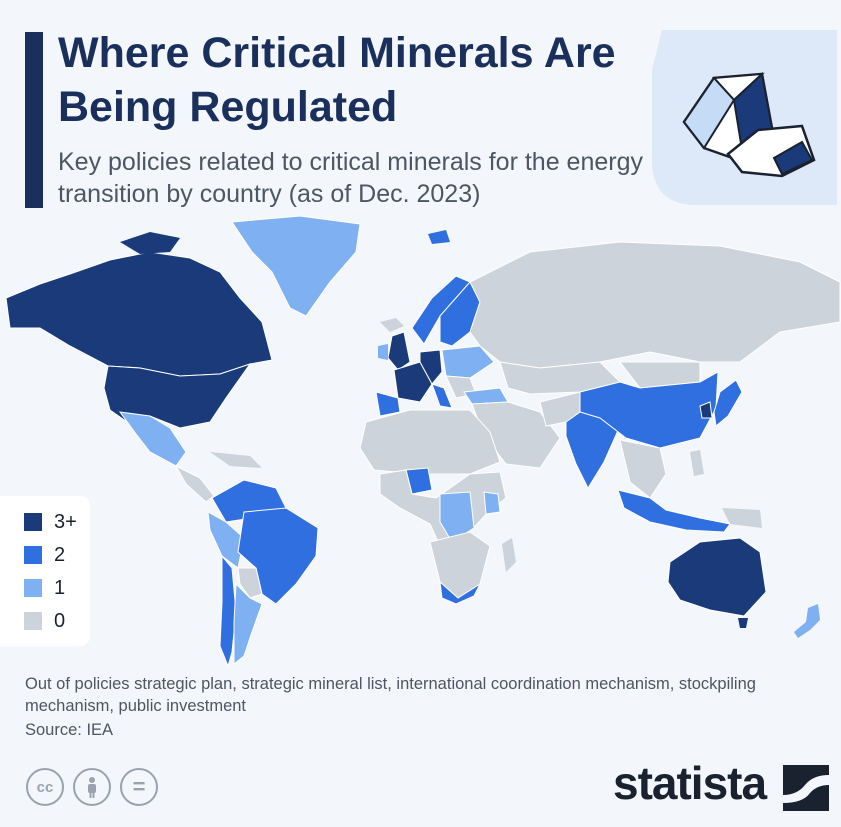 This screenshot has height=827, width=841. What do you see at coordinates (236, 460) in the screenshot?
I see `caribbean` at bounding box center [236, 460].